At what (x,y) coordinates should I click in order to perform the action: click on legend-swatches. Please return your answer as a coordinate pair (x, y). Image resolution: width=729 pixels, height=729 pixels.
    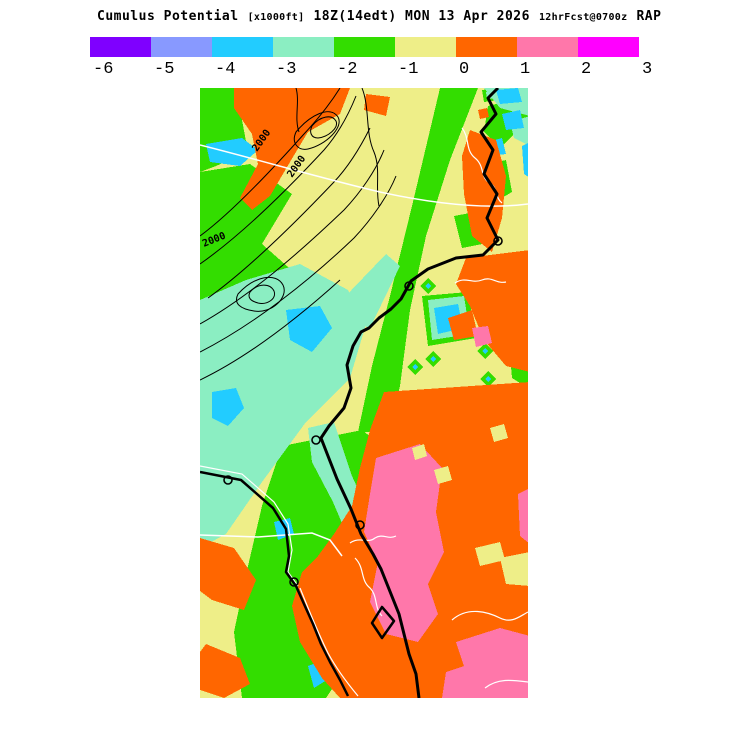
    Looking at the image, I should click on (364, 47).